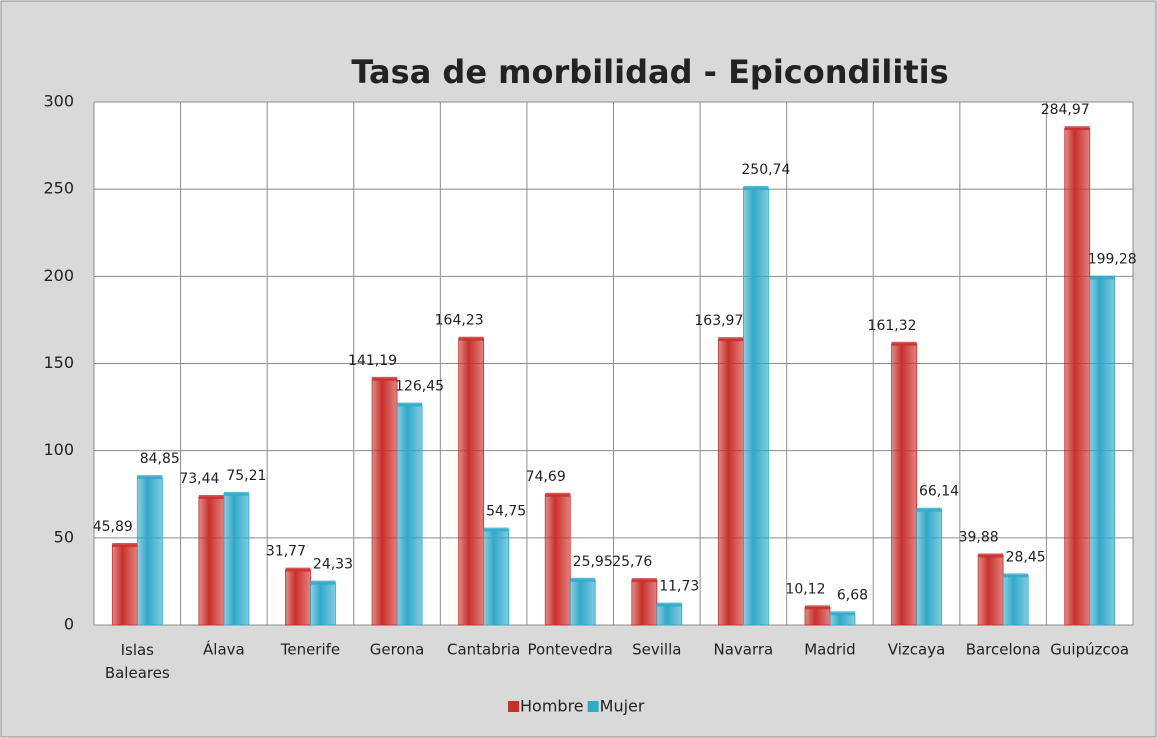 This screenshot has width=1157, height=738. What do you see at coordinates (1026, 557) in the screenshot?
I see `data-label: 28,45` at bounding box center [1026, 557].